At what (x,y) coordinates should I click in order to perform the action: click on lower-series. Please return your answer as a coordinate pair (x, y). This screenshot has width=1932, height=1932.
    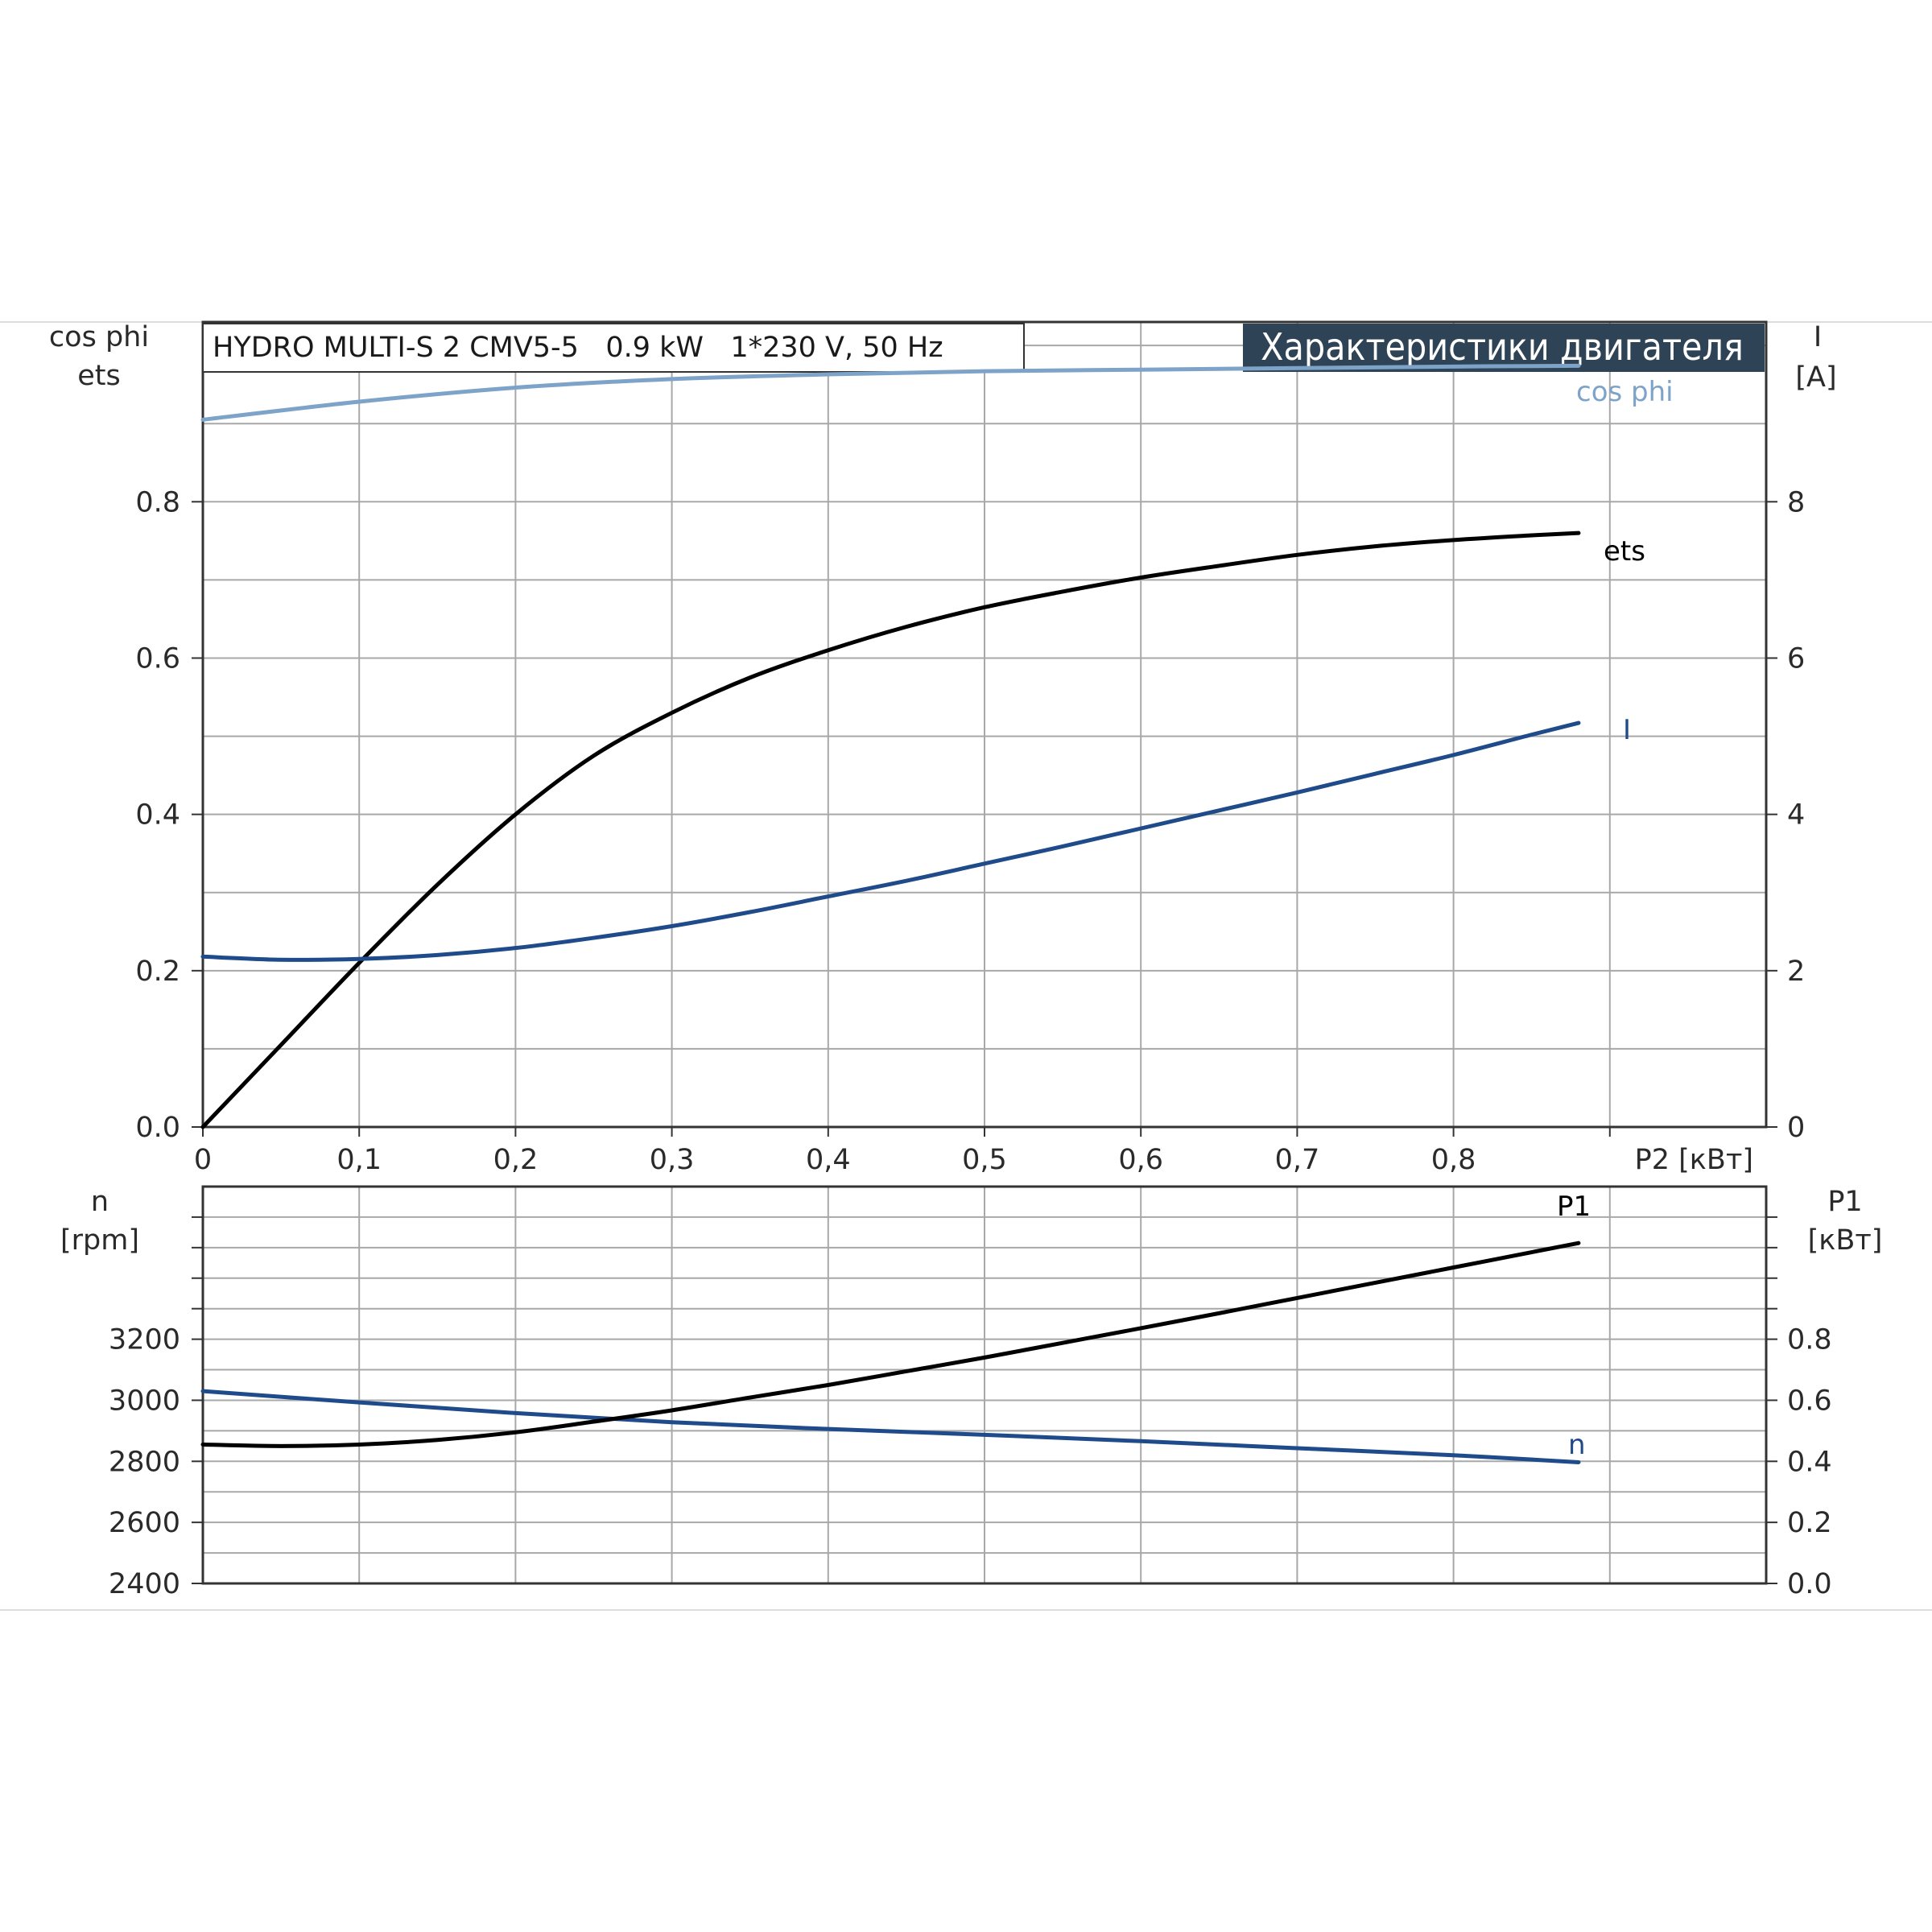
    Looking at the image, I should click on (890, 1352).